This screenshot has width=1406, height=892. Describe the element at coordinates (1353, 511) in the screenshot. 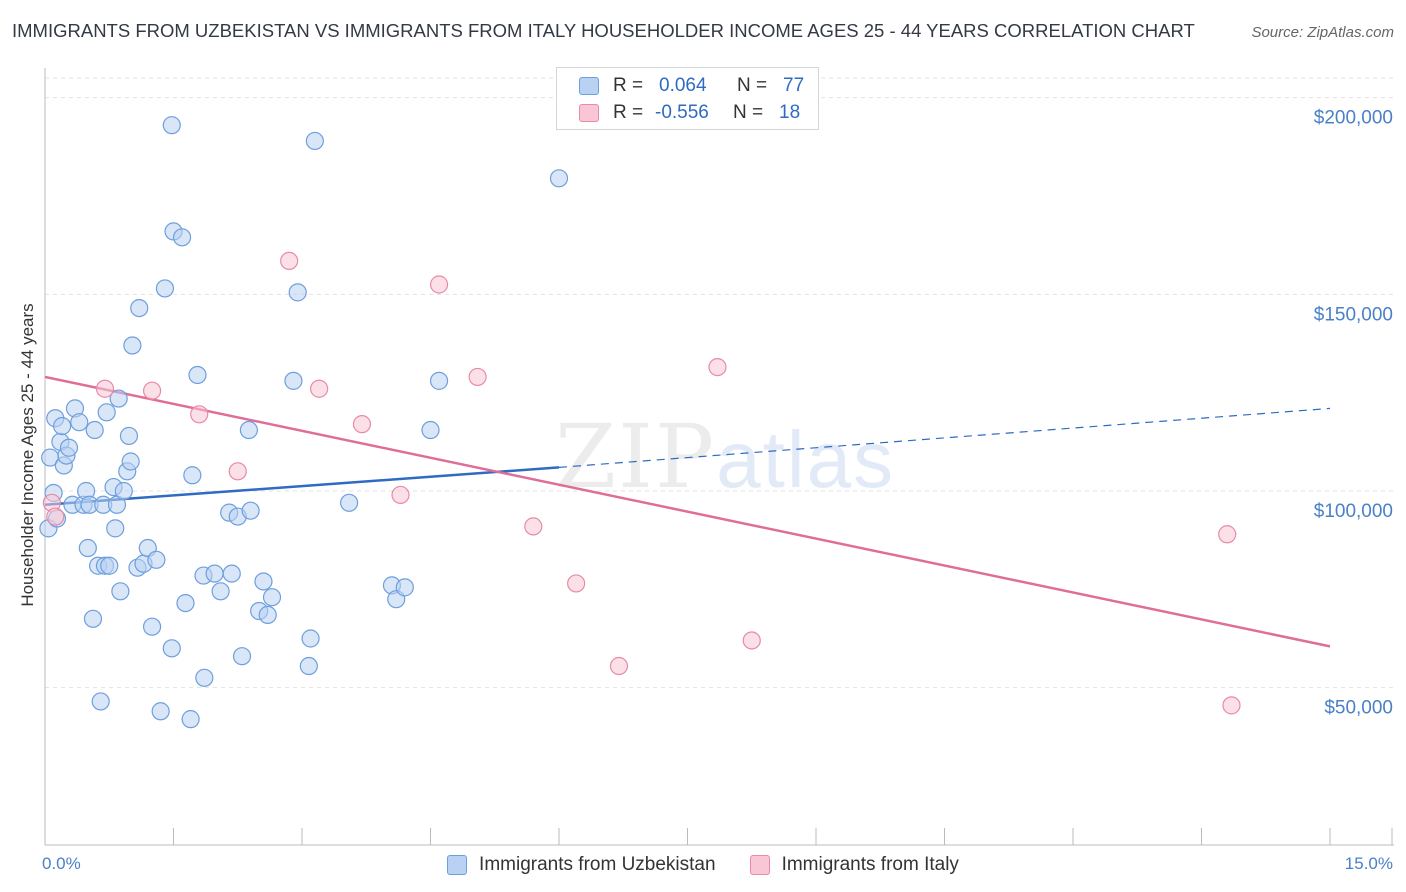

I see `y-tick-label: $100,000` at that location.